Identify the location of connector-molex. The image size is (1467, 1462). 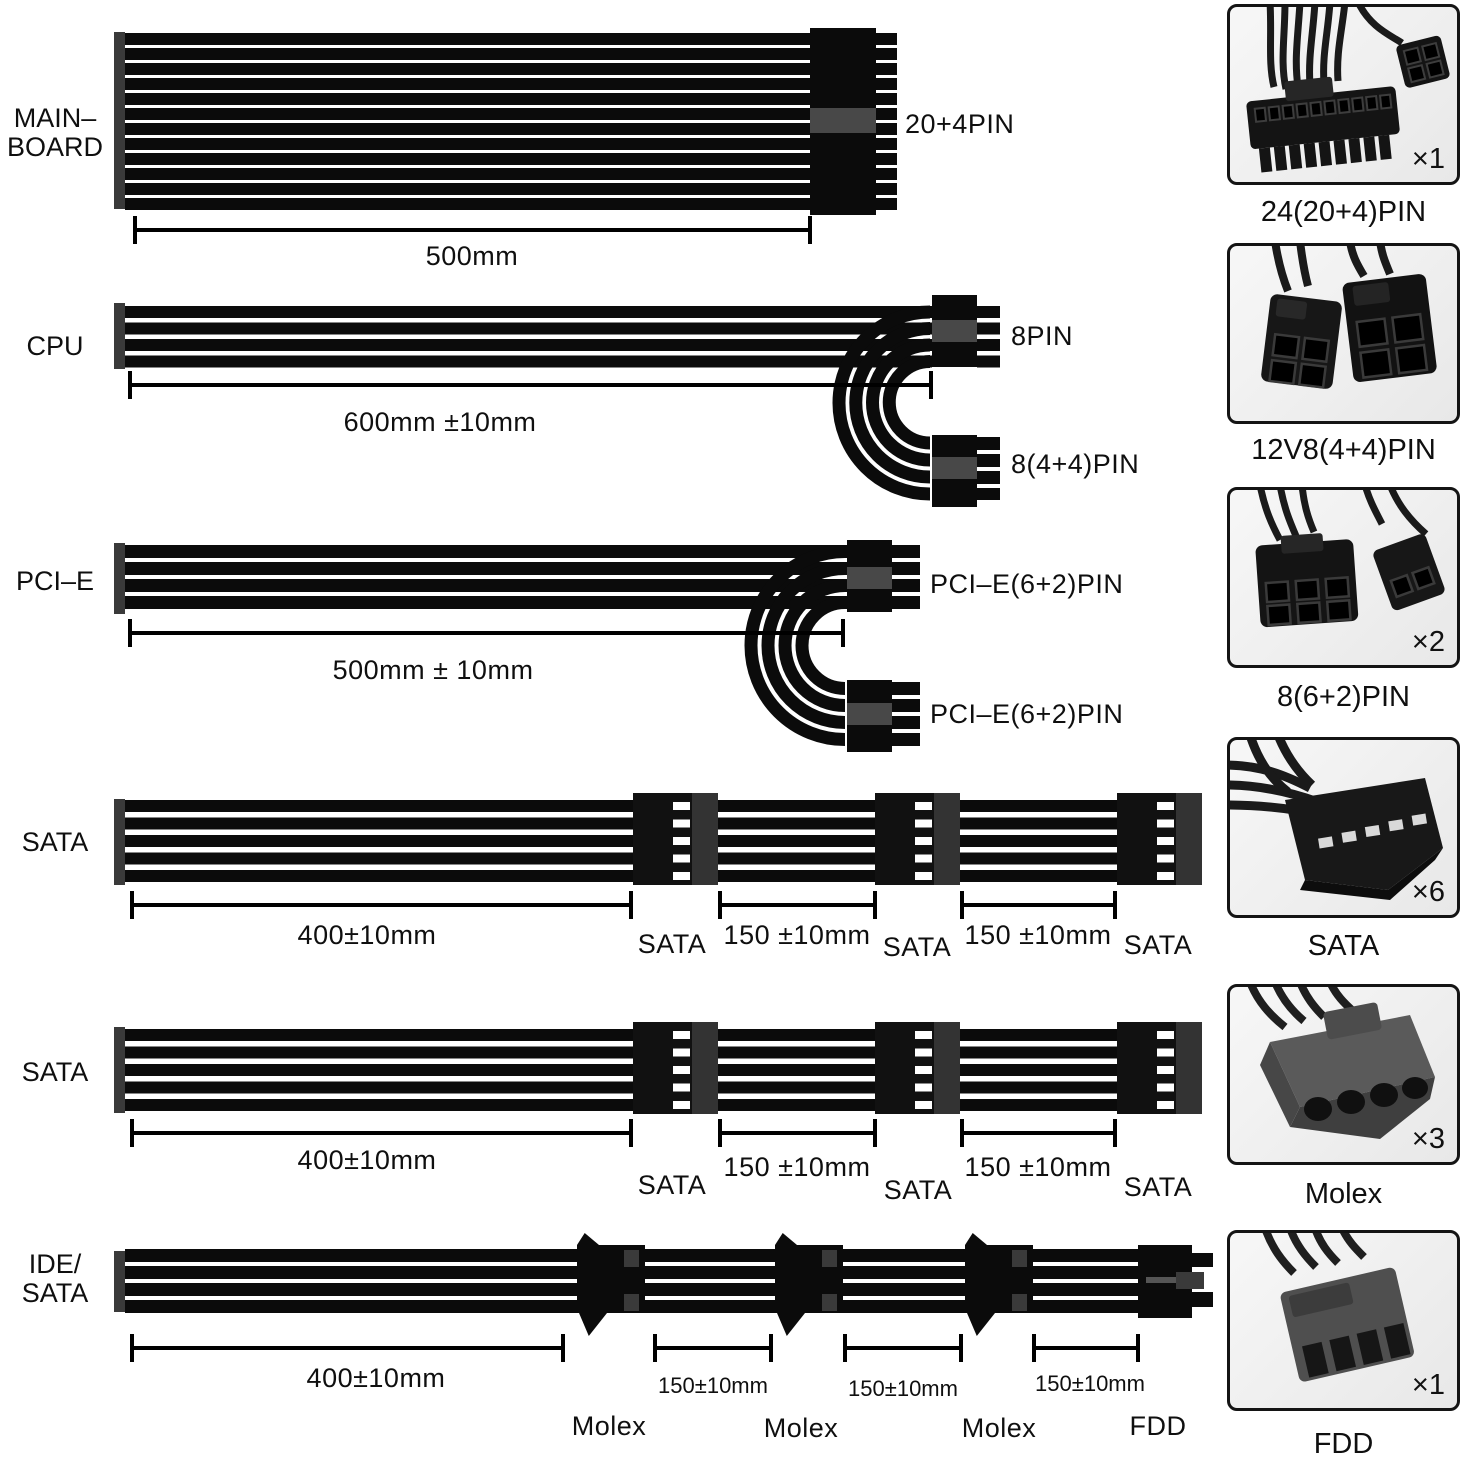
(611, 1285).